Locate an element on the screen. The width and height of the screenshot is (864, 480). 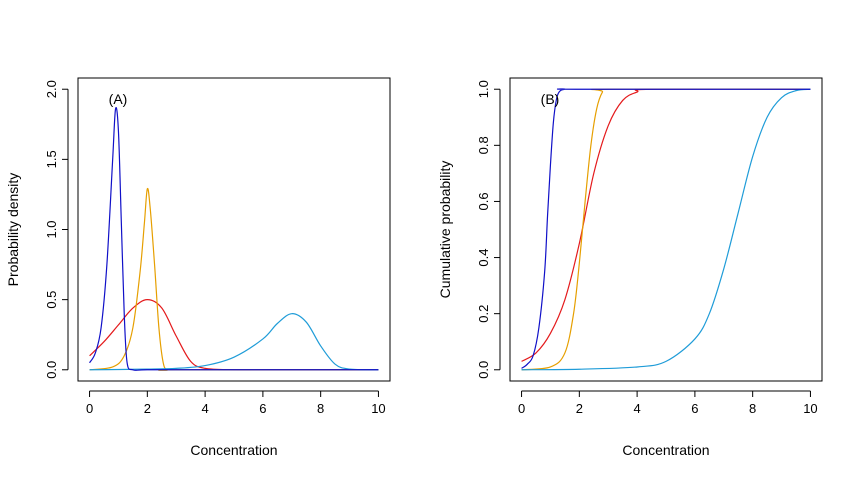
y-tick-label: 0.8 is located at coordinates (483, 145).